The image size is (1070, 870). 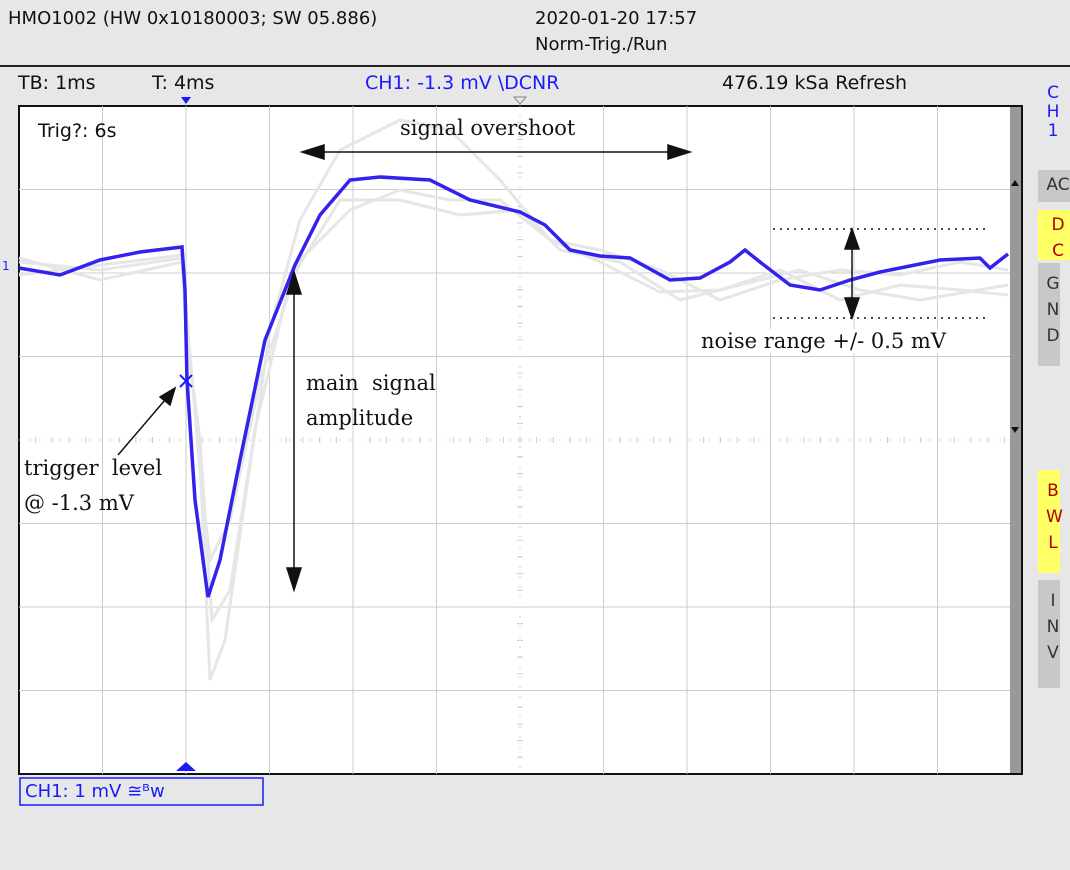 What do you see at coordinates (823, 341) in the screenshot?
I see `annotation: noise range +/- 0.5 mV` at bounding box center [823, 341].